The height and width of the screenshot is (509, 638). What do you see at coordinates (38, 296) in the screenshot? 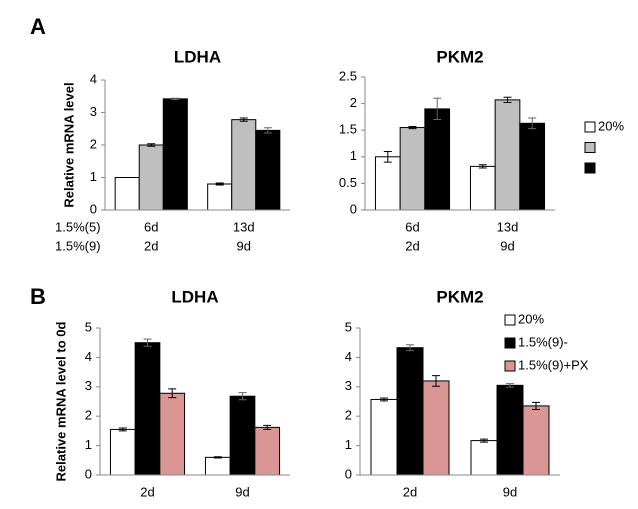
I see `panel-label: B` at bounding box center [38, 296].